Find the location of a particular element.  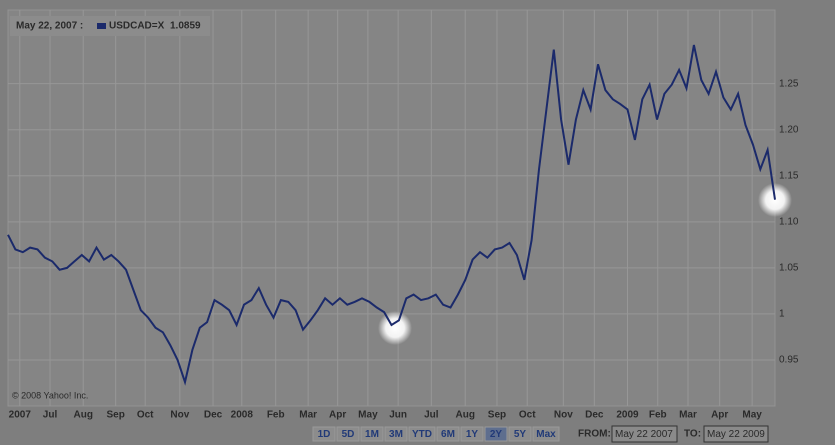

range-button-label: 1M is located at coordinates (372, 434).